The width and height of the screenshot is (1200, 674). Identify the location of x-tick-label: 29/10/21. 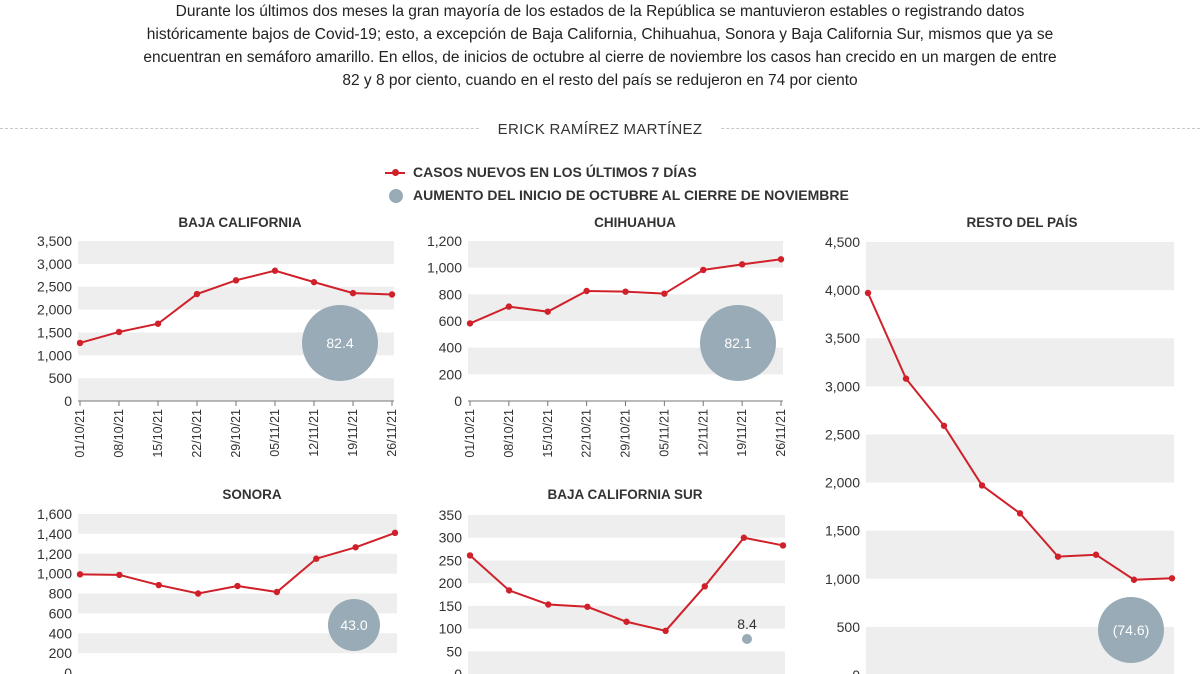
(236, 433).